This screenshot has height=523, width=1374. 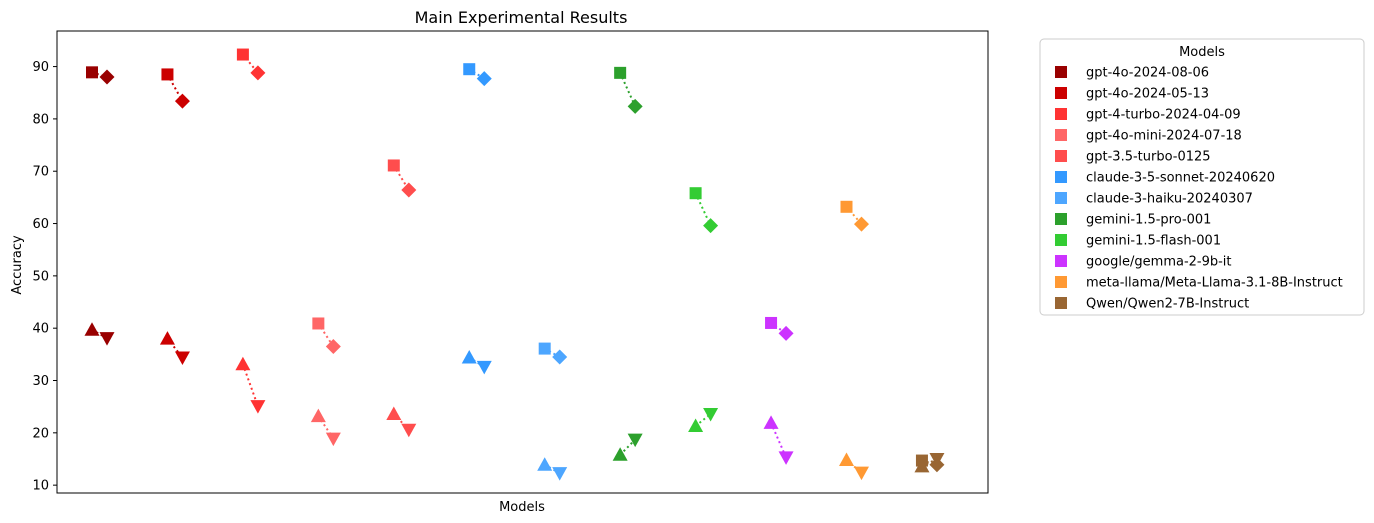 I want to click on legend-label: gpt-4-turbo-2024-04-09, so click(x=1163, y=115).